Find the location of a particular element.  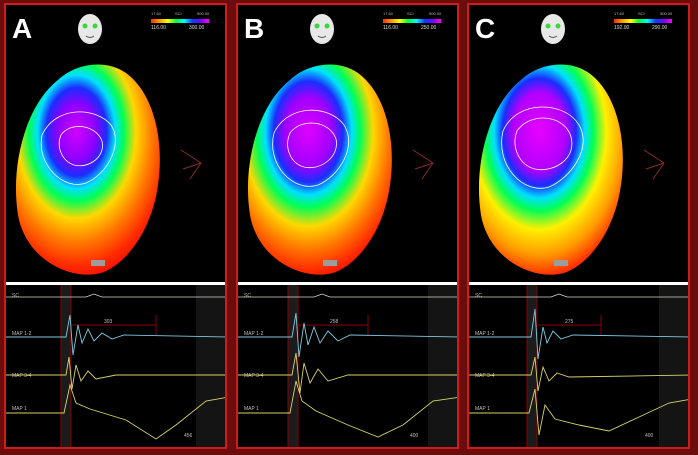

electrogram-view: 303 SC MAP 1-2 MAP 3-4 MAP 1 456 is located at coordinates (115, 366).